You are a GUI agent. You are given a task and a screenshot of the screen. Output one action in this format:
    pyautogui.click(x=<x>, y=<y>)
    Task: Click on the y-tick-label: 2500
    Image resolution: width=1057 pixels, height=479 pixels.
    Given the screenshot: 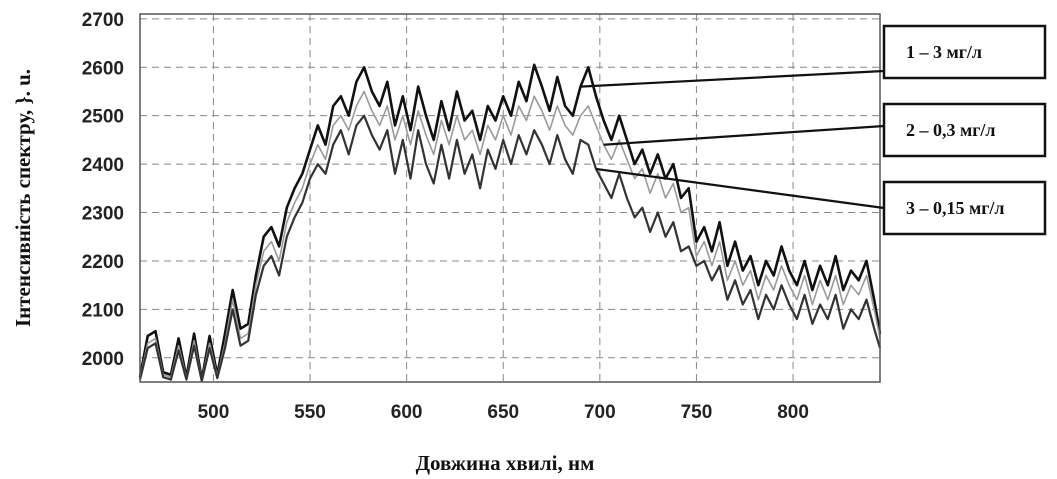 What is the action you would take?
    pyautogui.click(x=103, y=117)
    